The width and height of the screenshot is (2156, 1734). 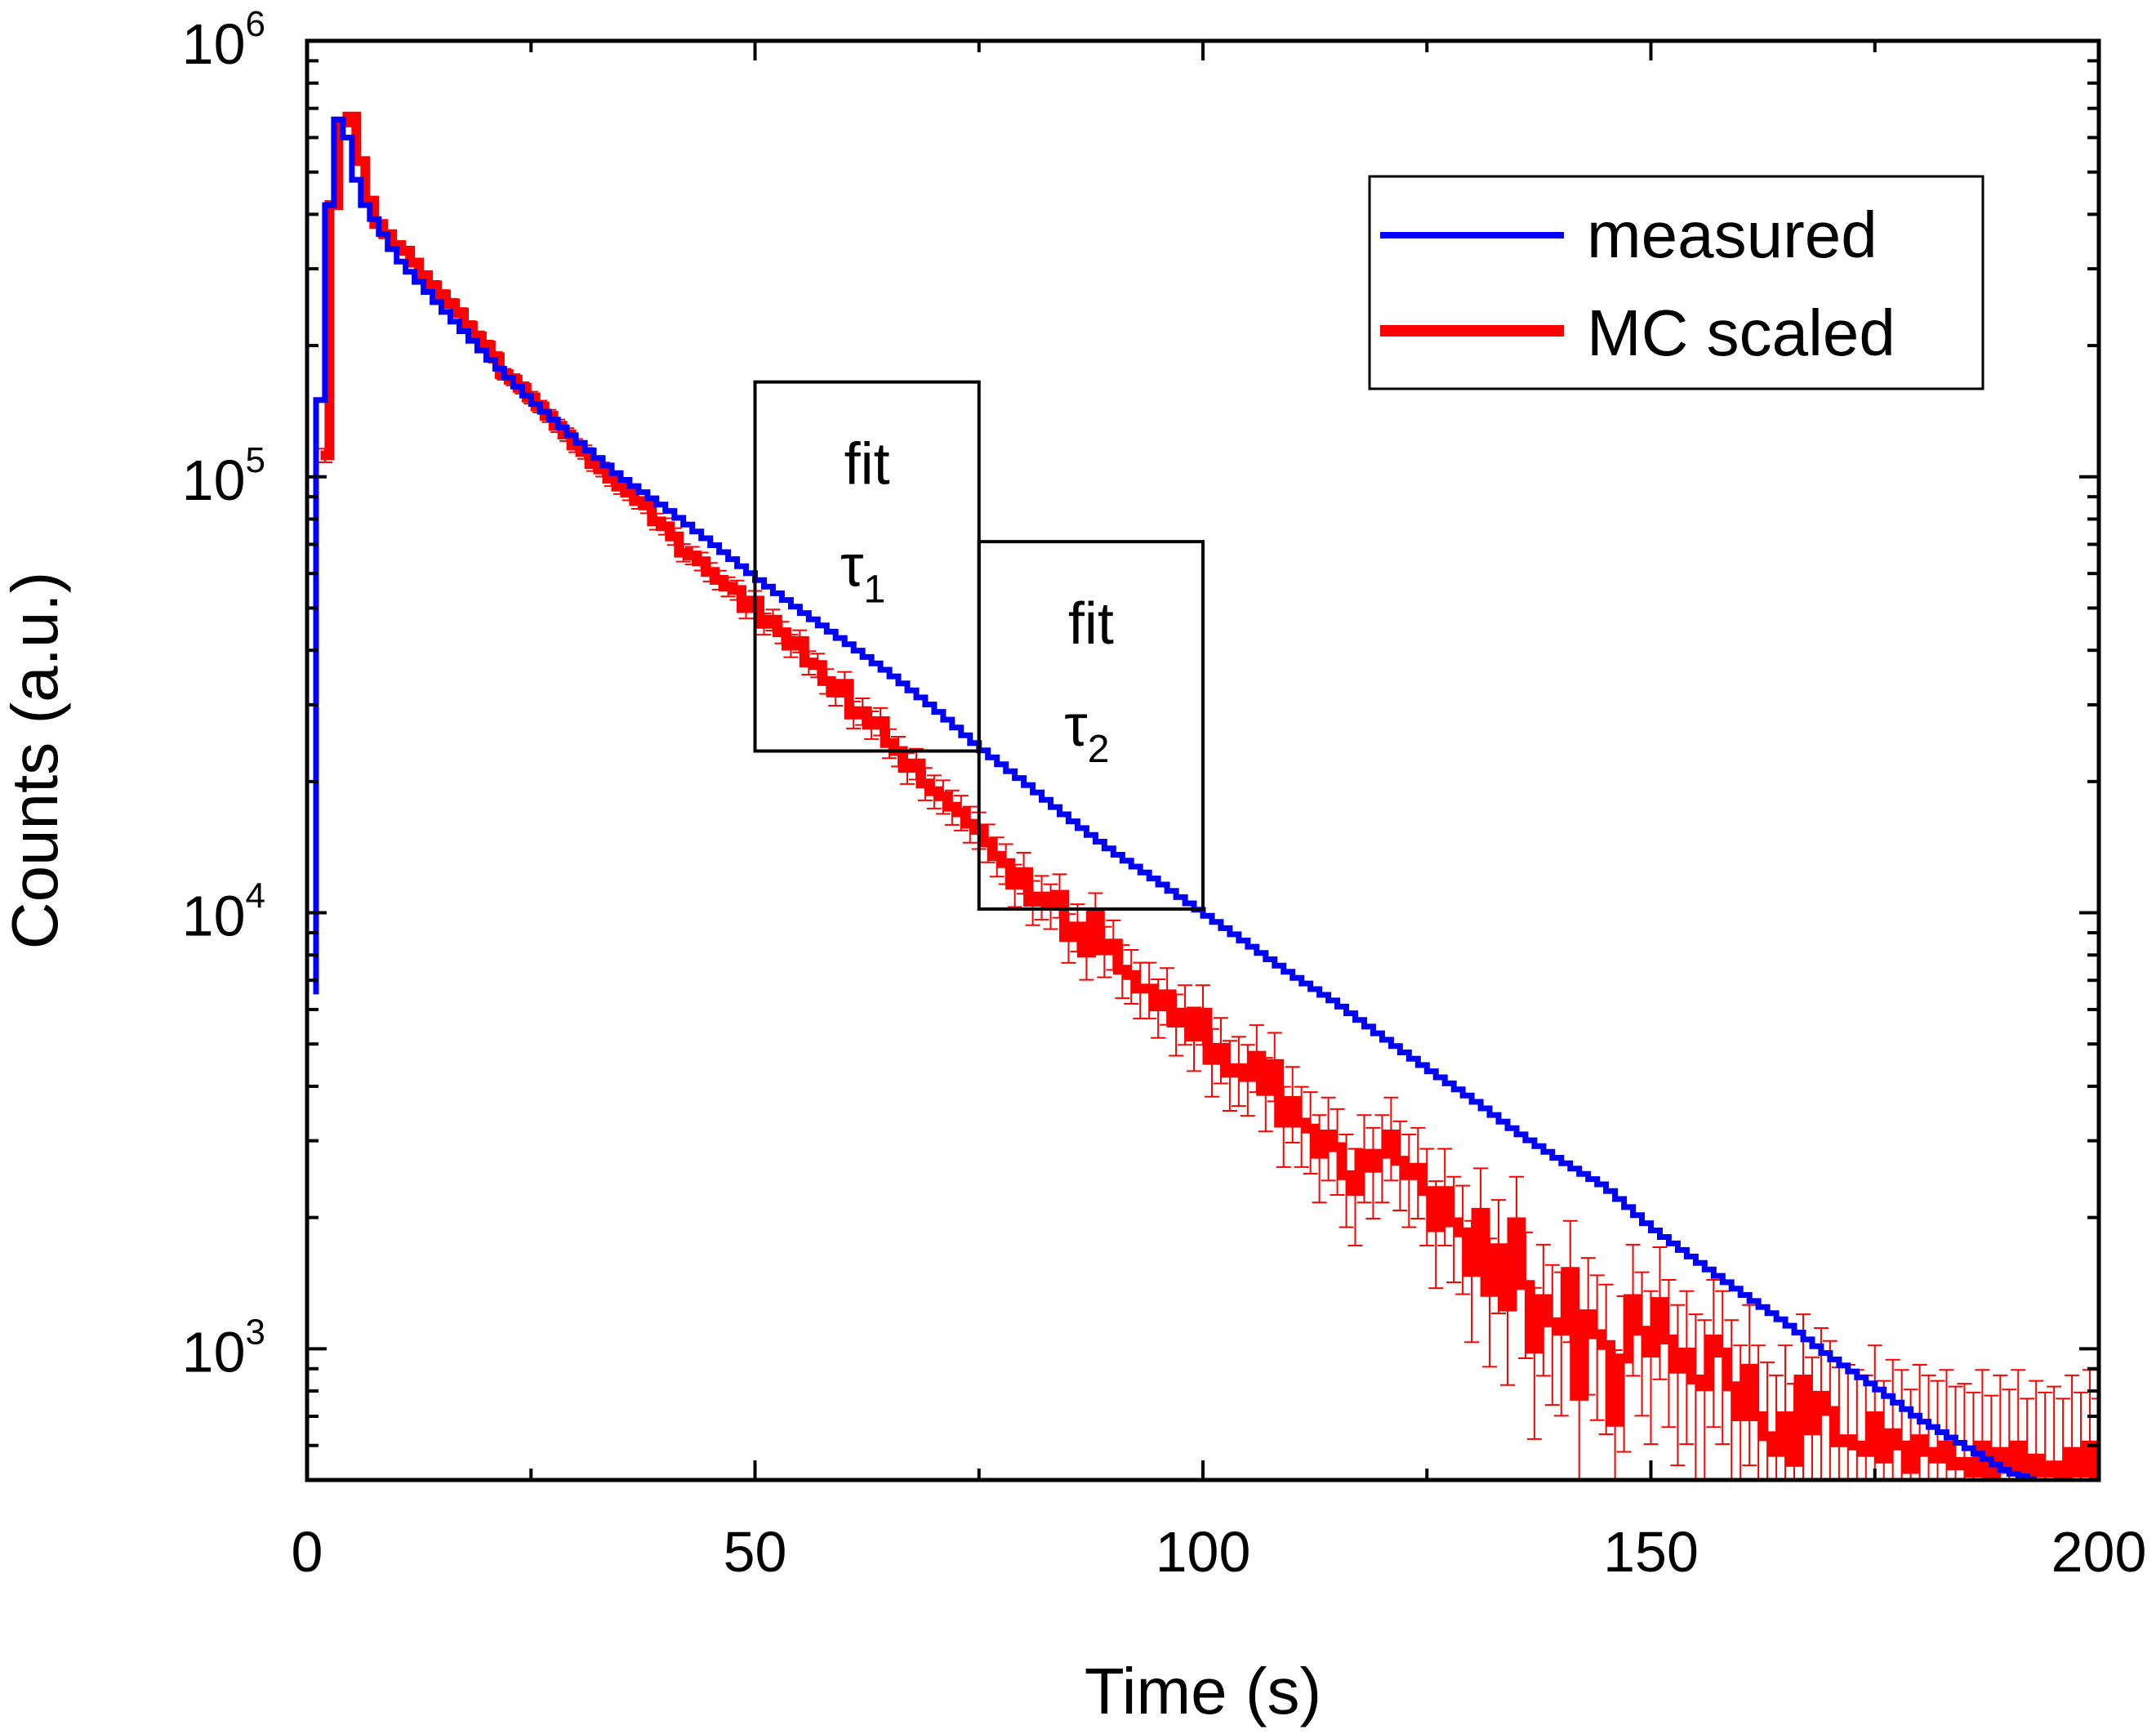 What do you see at coordinates (1099, 749) in the screenshot?
I see `tau-subscript: 2` at bounding box center [1099, 749].